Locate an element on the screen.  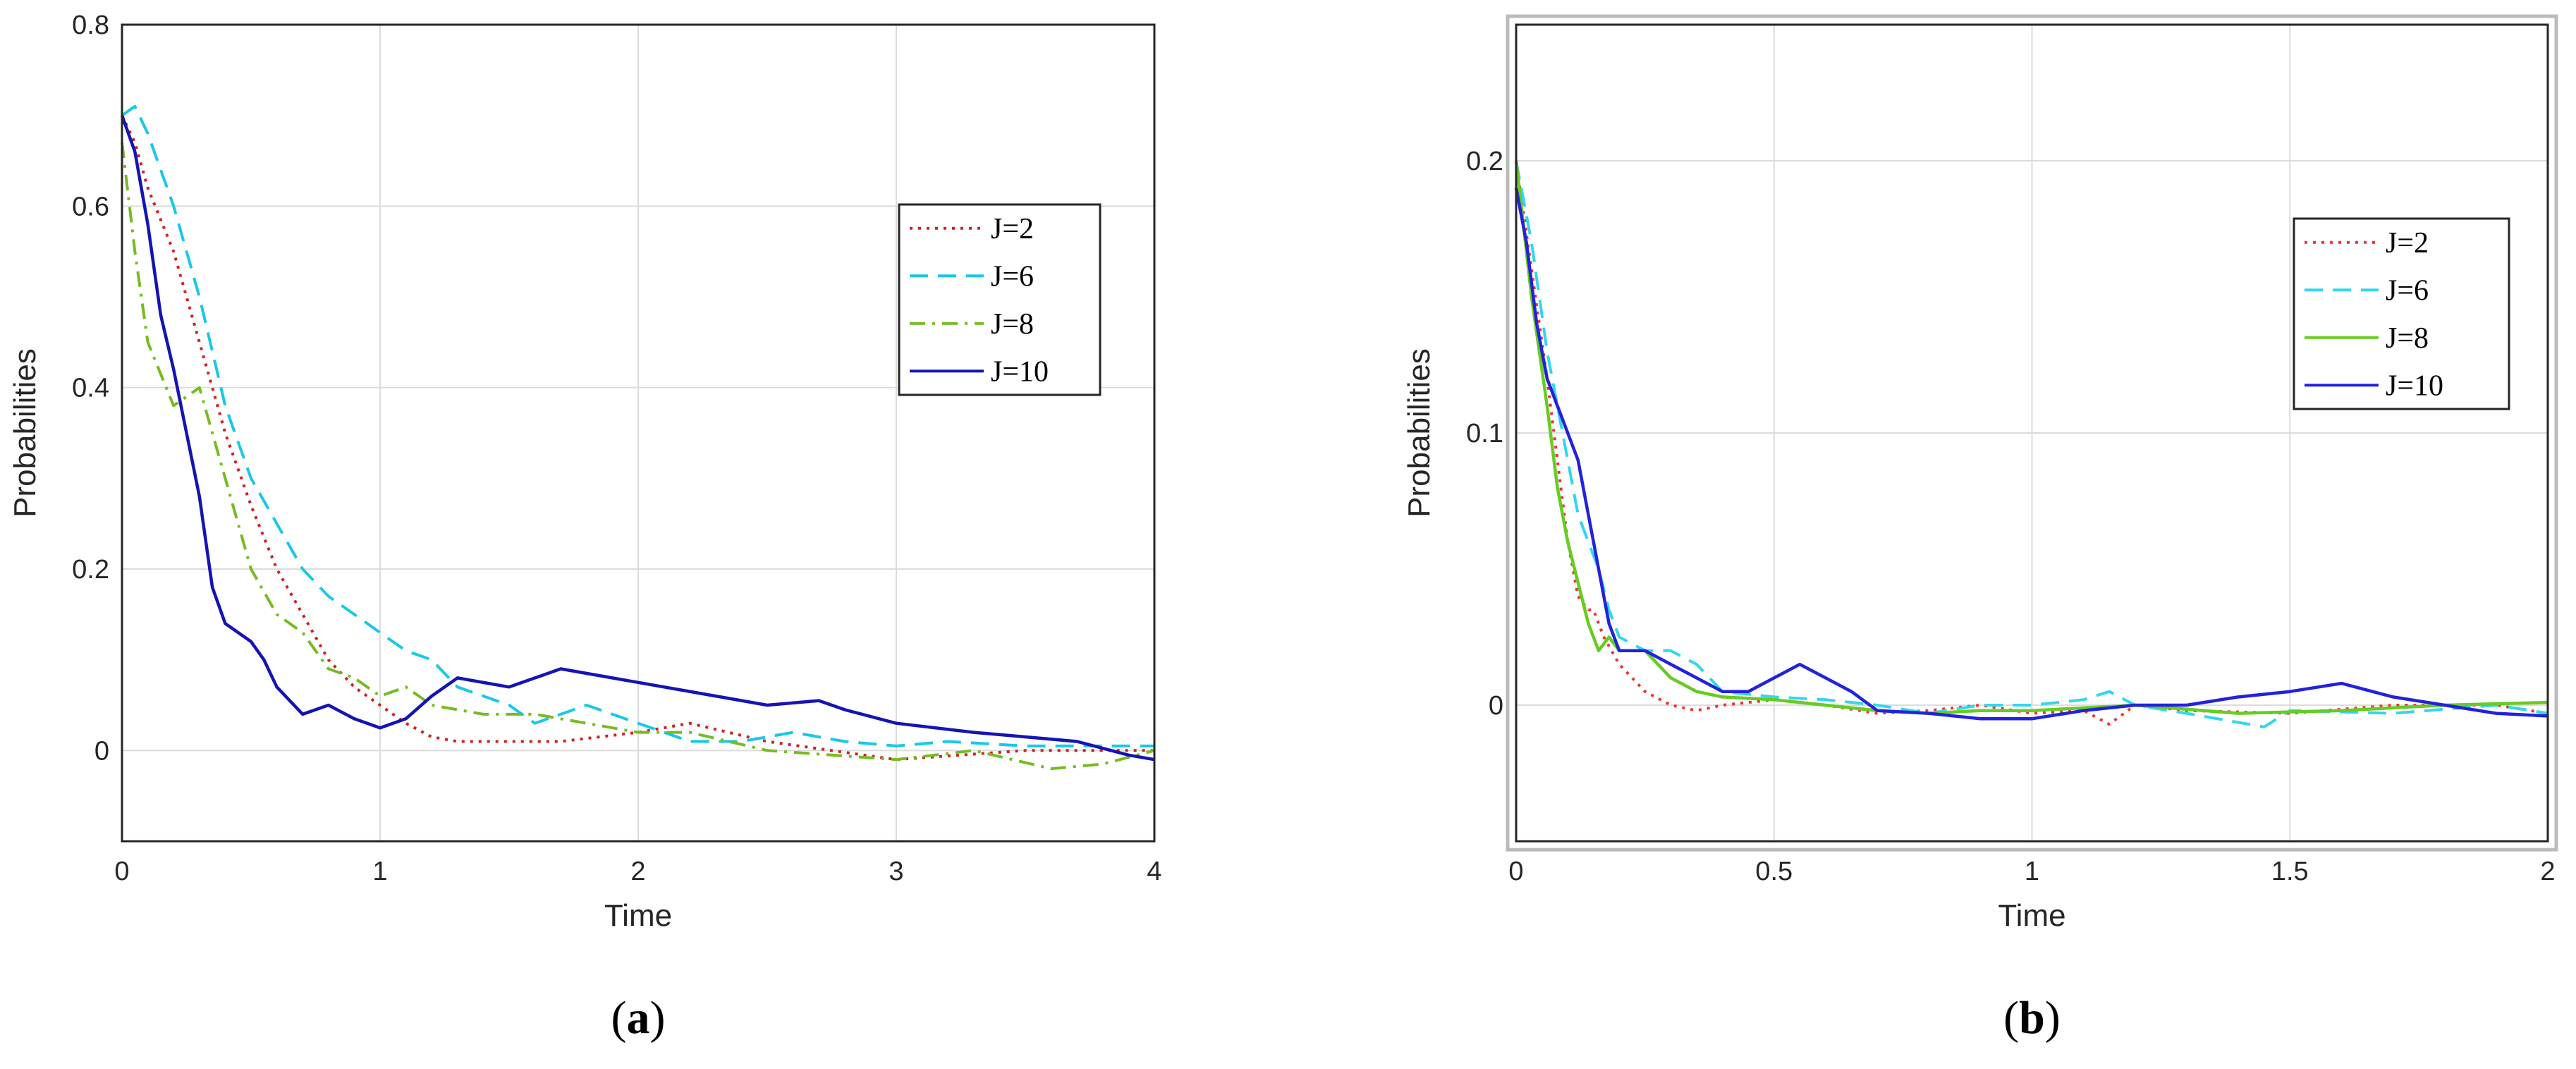
y-tick-label: 0.4 is located at coordinates (90, 389).